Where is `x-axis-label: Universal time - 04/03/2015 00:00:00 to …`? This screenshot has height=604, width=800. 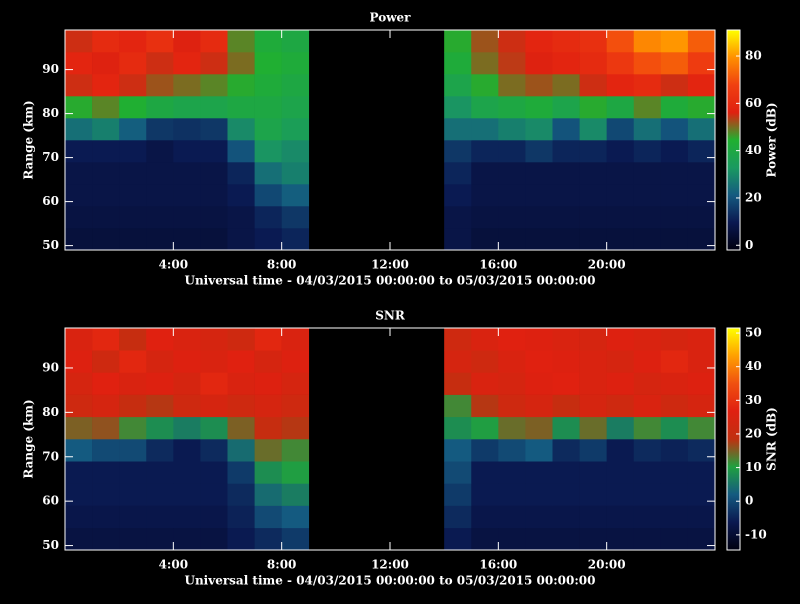
x-axis-label: Universal time - 04/03/2015 00:00:00 to … is located at coordinates (389, 281).